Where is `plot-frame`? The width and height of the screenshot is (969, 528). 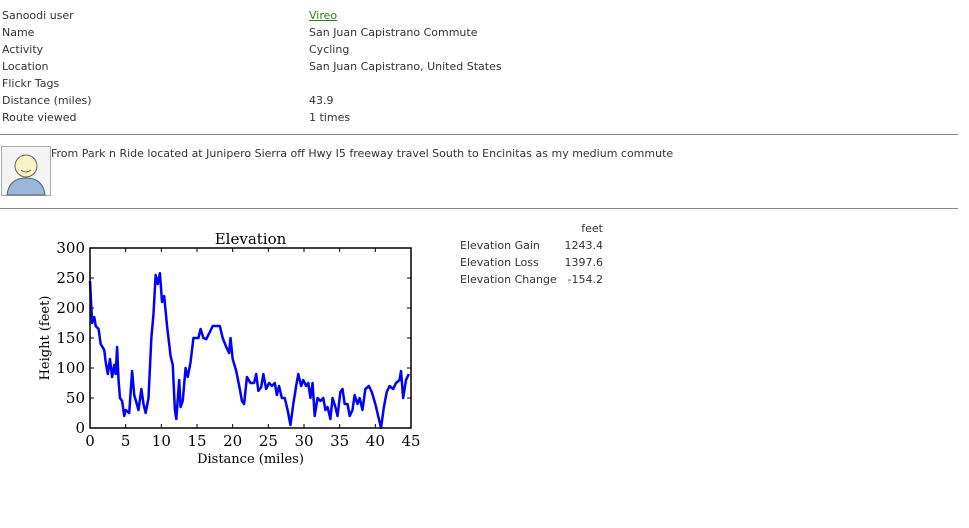 plot-frame is located at coordinates (250, 338).